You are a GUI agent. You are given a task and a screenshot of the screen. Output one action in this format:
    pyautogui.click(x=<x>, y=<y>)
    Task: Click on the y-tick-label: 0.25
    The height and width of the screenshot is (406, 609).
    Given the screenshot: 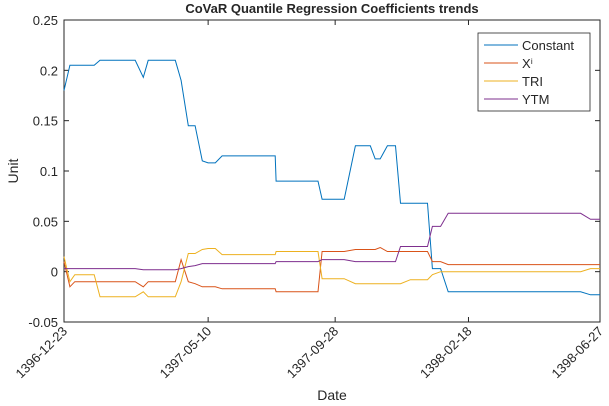 What is the action you would take?
    pyautogui.click(x=45, y=20)
    